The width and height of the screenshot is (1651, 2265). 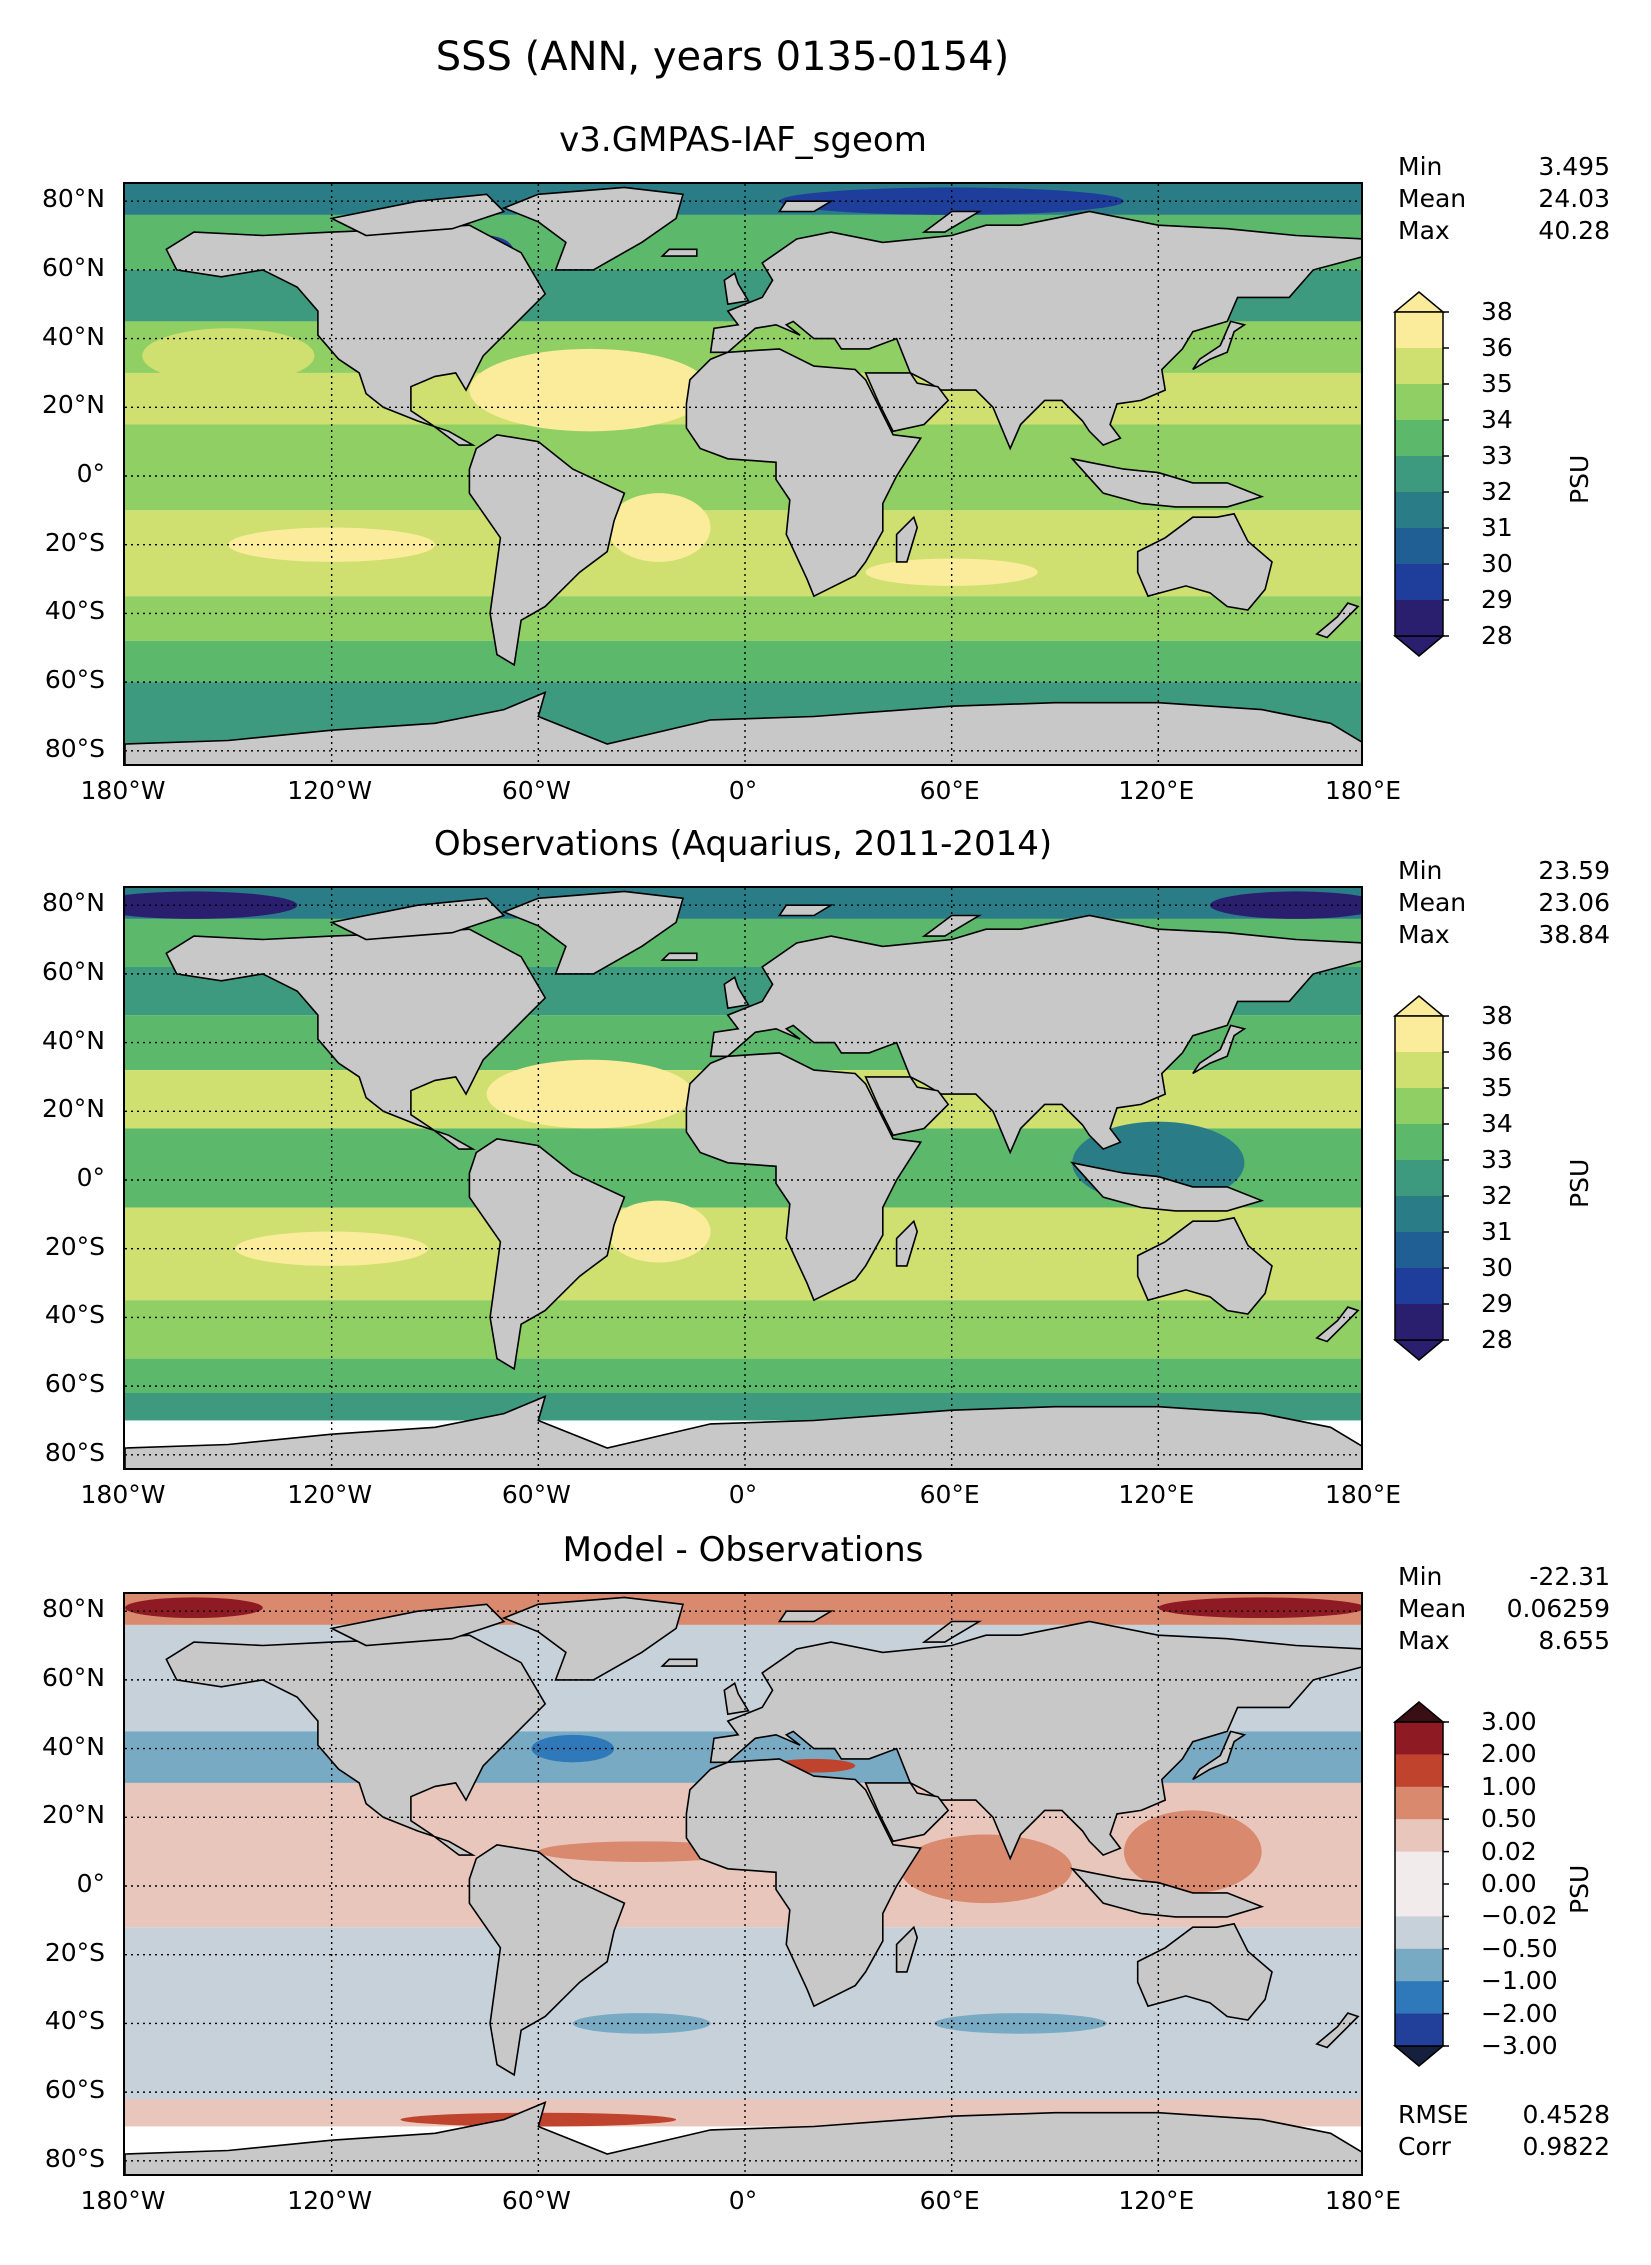 I want to click on lat-tick-label: 0°, so click(x=90, y=1177).